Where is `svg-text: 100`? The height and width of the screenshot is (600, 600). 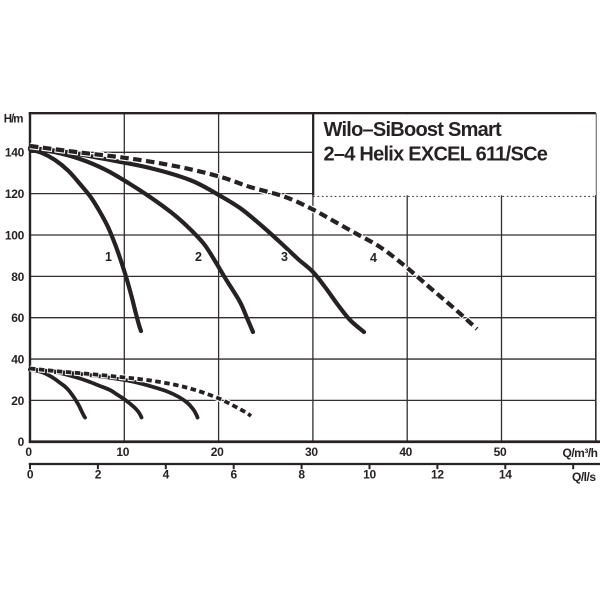 svg-text: 100 is located at coordinates (15, 235).